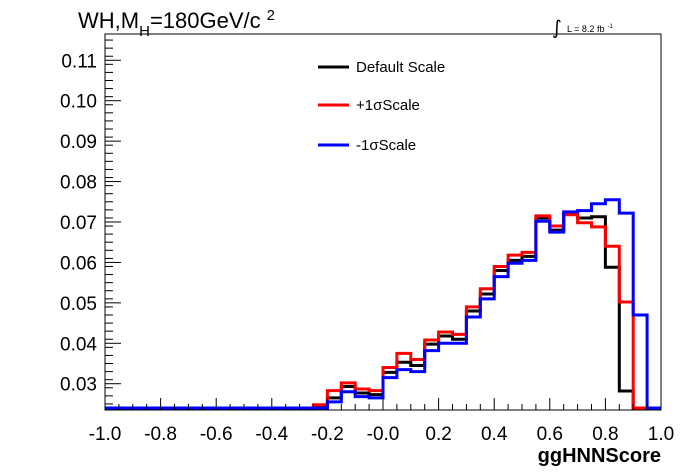  I want to click on y-tick-label: 0.05, so click(78, 304).